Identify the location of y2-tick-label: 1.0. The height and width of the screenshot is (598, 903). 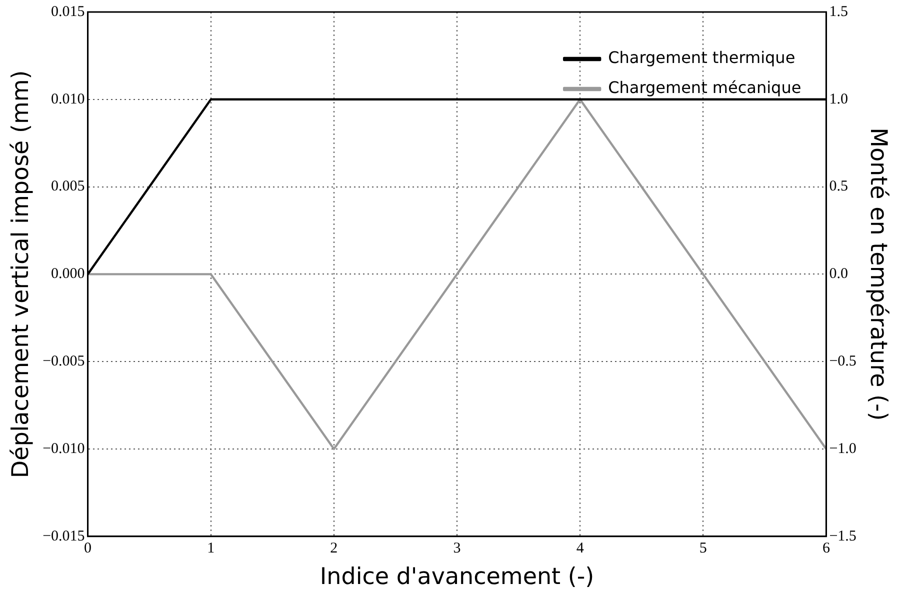
(838, 99).